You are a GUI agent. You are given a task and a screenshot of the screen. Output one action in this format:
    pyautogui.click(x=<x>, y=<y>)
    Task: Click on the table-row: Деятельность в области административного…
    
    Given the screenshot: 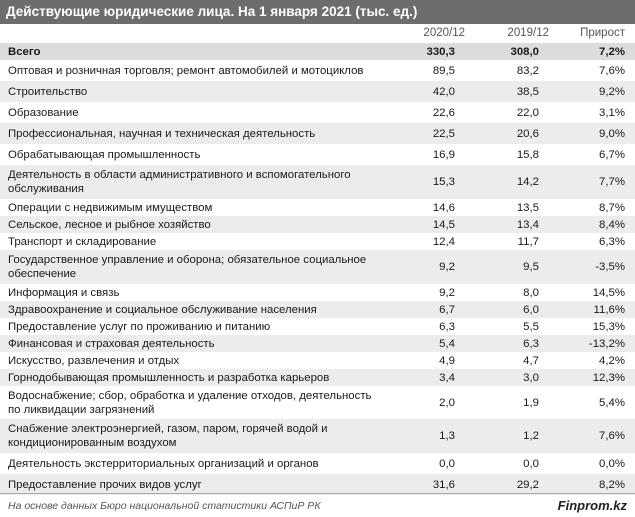 What is the action you would take?
    pyautogui.click(x=317, y=182)
    